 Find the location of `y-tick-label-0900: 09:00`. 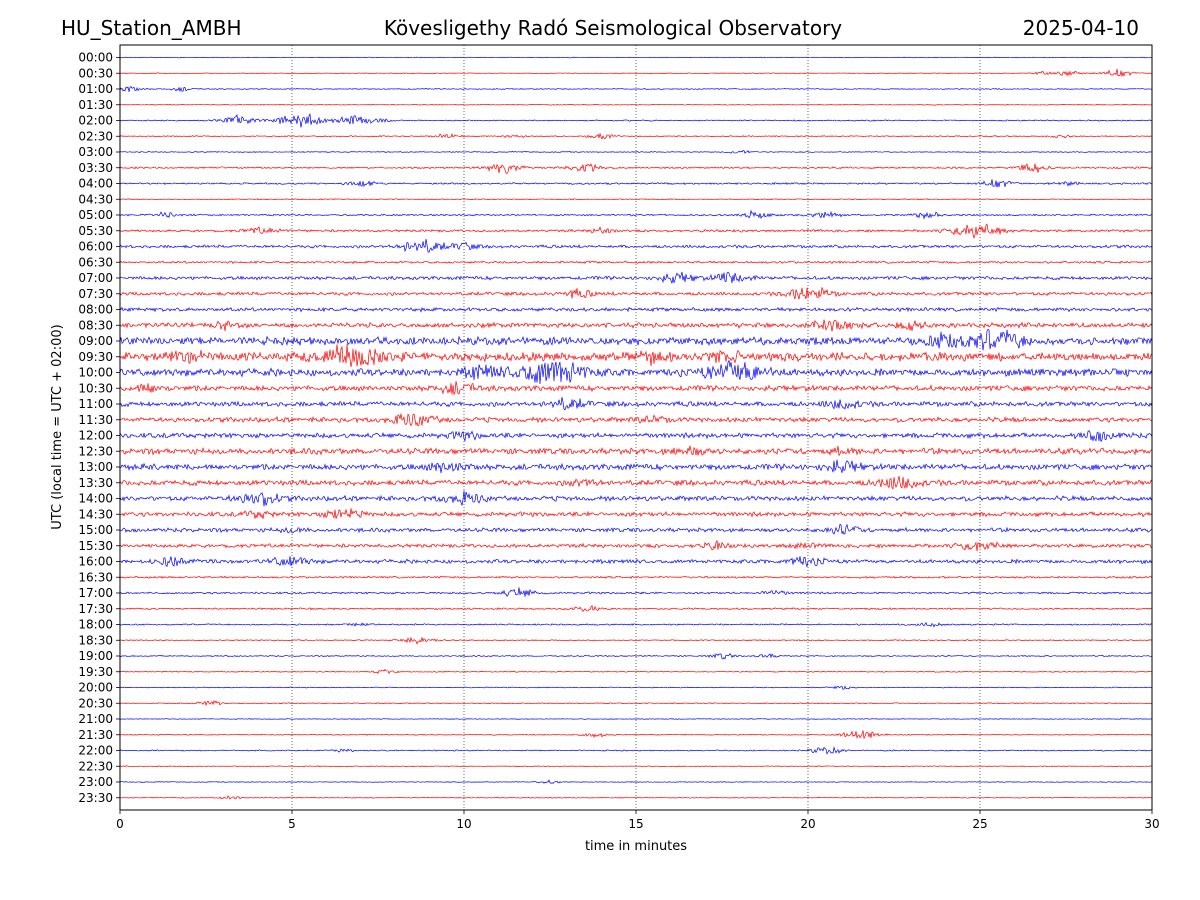

y-tick-label-0900: 09:00 is located at coordinates (95, 341).